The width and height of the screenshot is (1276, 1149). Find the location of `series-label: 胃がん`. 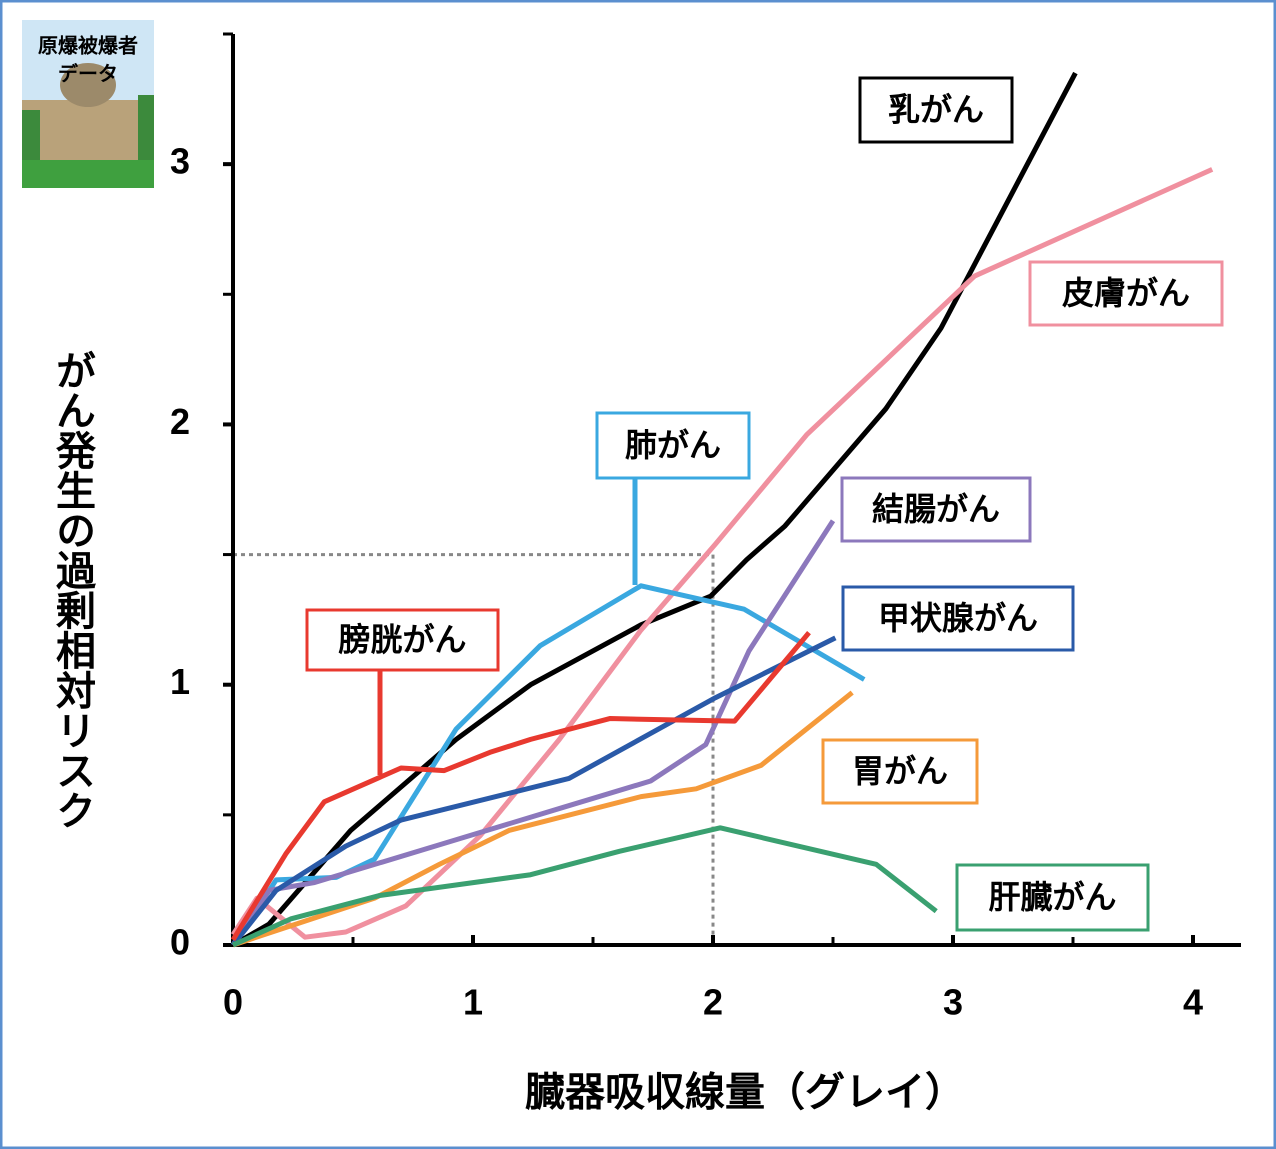

series-label: 胃がん is located at coordinates (900, 771).